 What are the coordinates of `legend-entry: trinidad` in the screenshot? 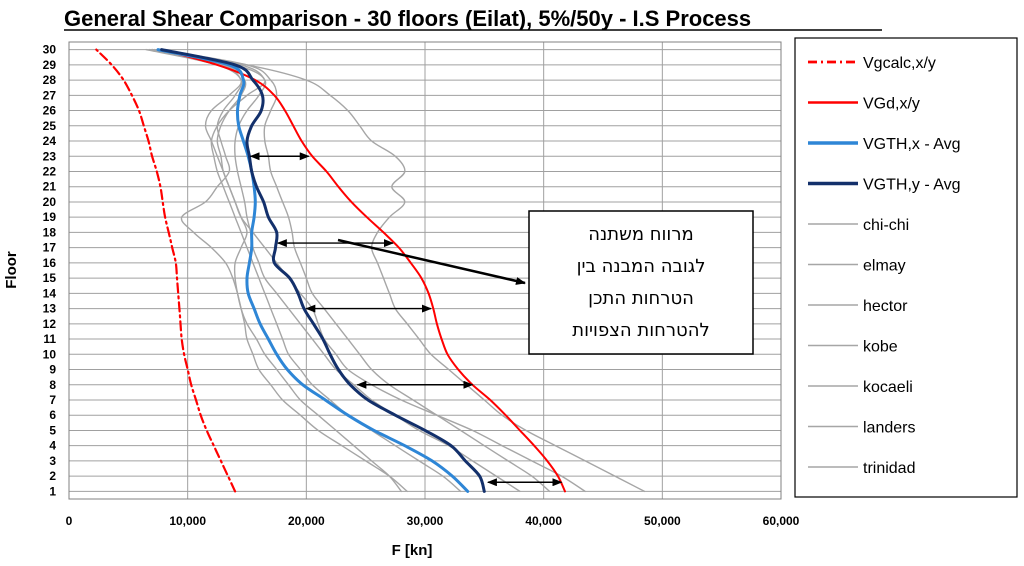 It's located at (861, 468).